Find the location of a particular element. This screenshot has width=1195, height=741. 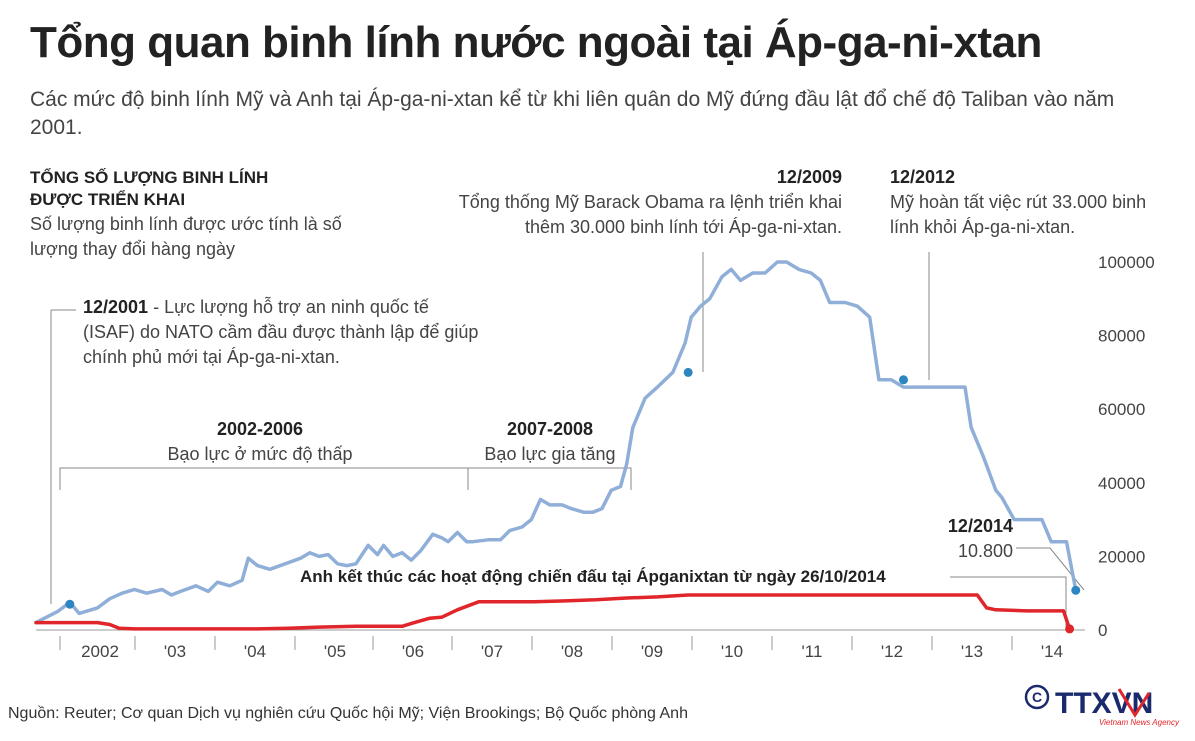

annotation-2012-date: 12/2012 is located at coordinates (923, 177).